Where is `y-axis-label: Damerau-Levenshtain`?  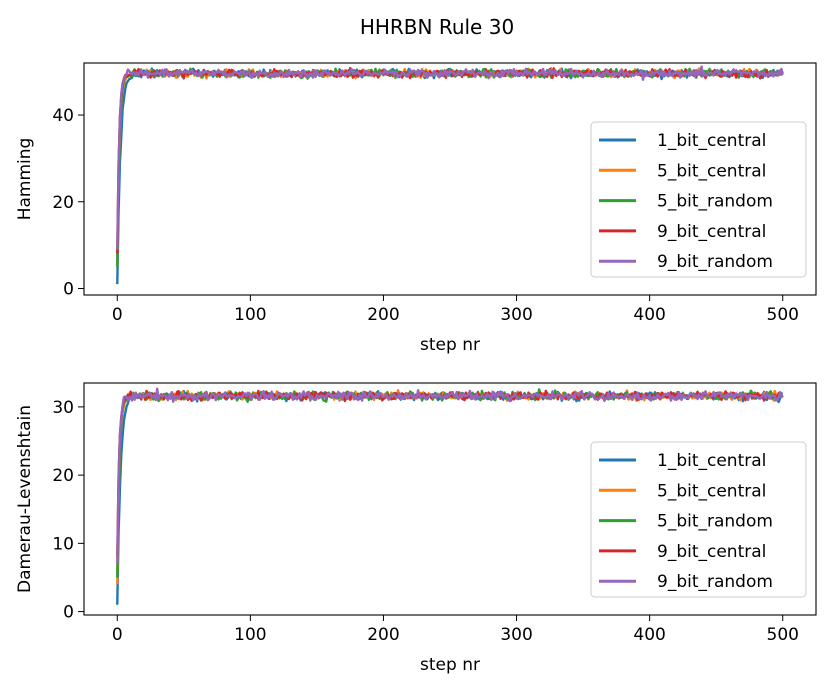
y-axis-label: Damerau-Levenshtain is located at coordinates (25, 499).